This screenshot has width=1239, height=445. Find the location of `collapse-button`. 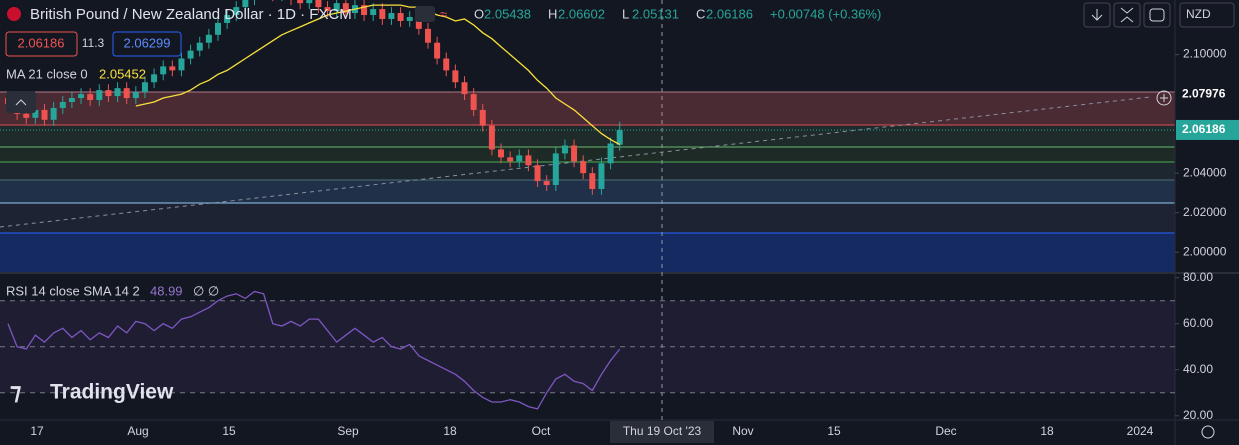

collapse-button is located at coordinates (21, 102).